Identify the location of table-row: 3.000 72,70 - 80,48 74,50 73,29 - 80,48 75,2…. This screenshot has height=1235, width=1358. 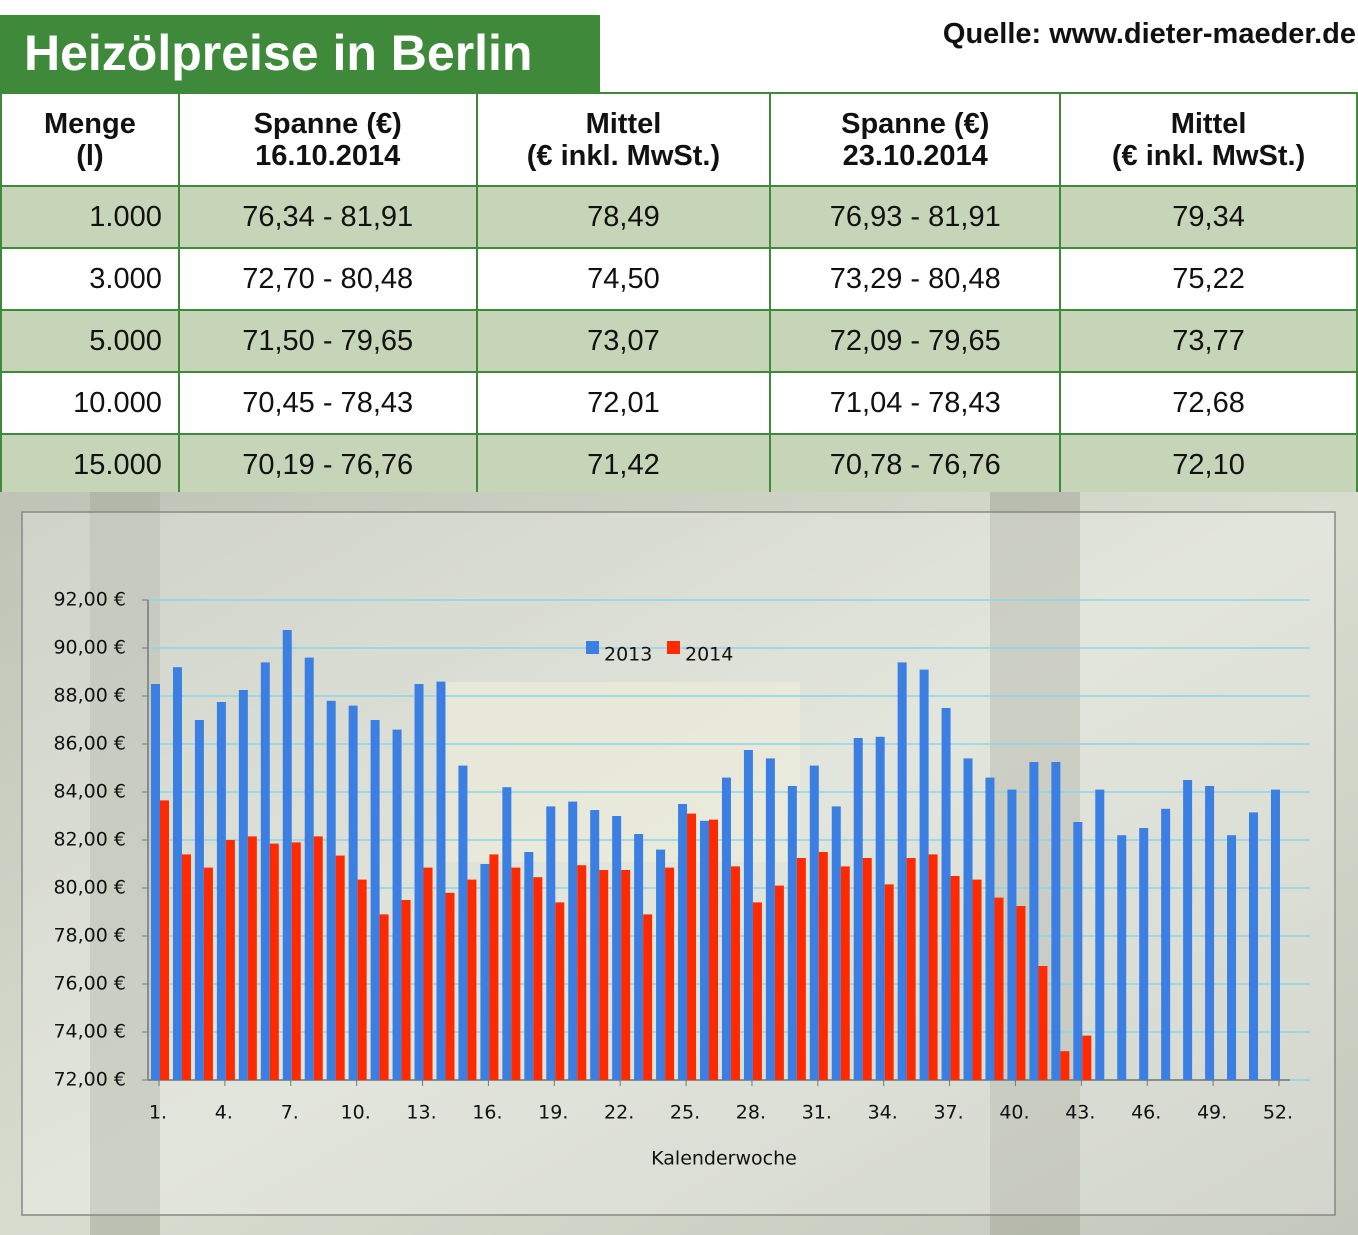
(679, 279).